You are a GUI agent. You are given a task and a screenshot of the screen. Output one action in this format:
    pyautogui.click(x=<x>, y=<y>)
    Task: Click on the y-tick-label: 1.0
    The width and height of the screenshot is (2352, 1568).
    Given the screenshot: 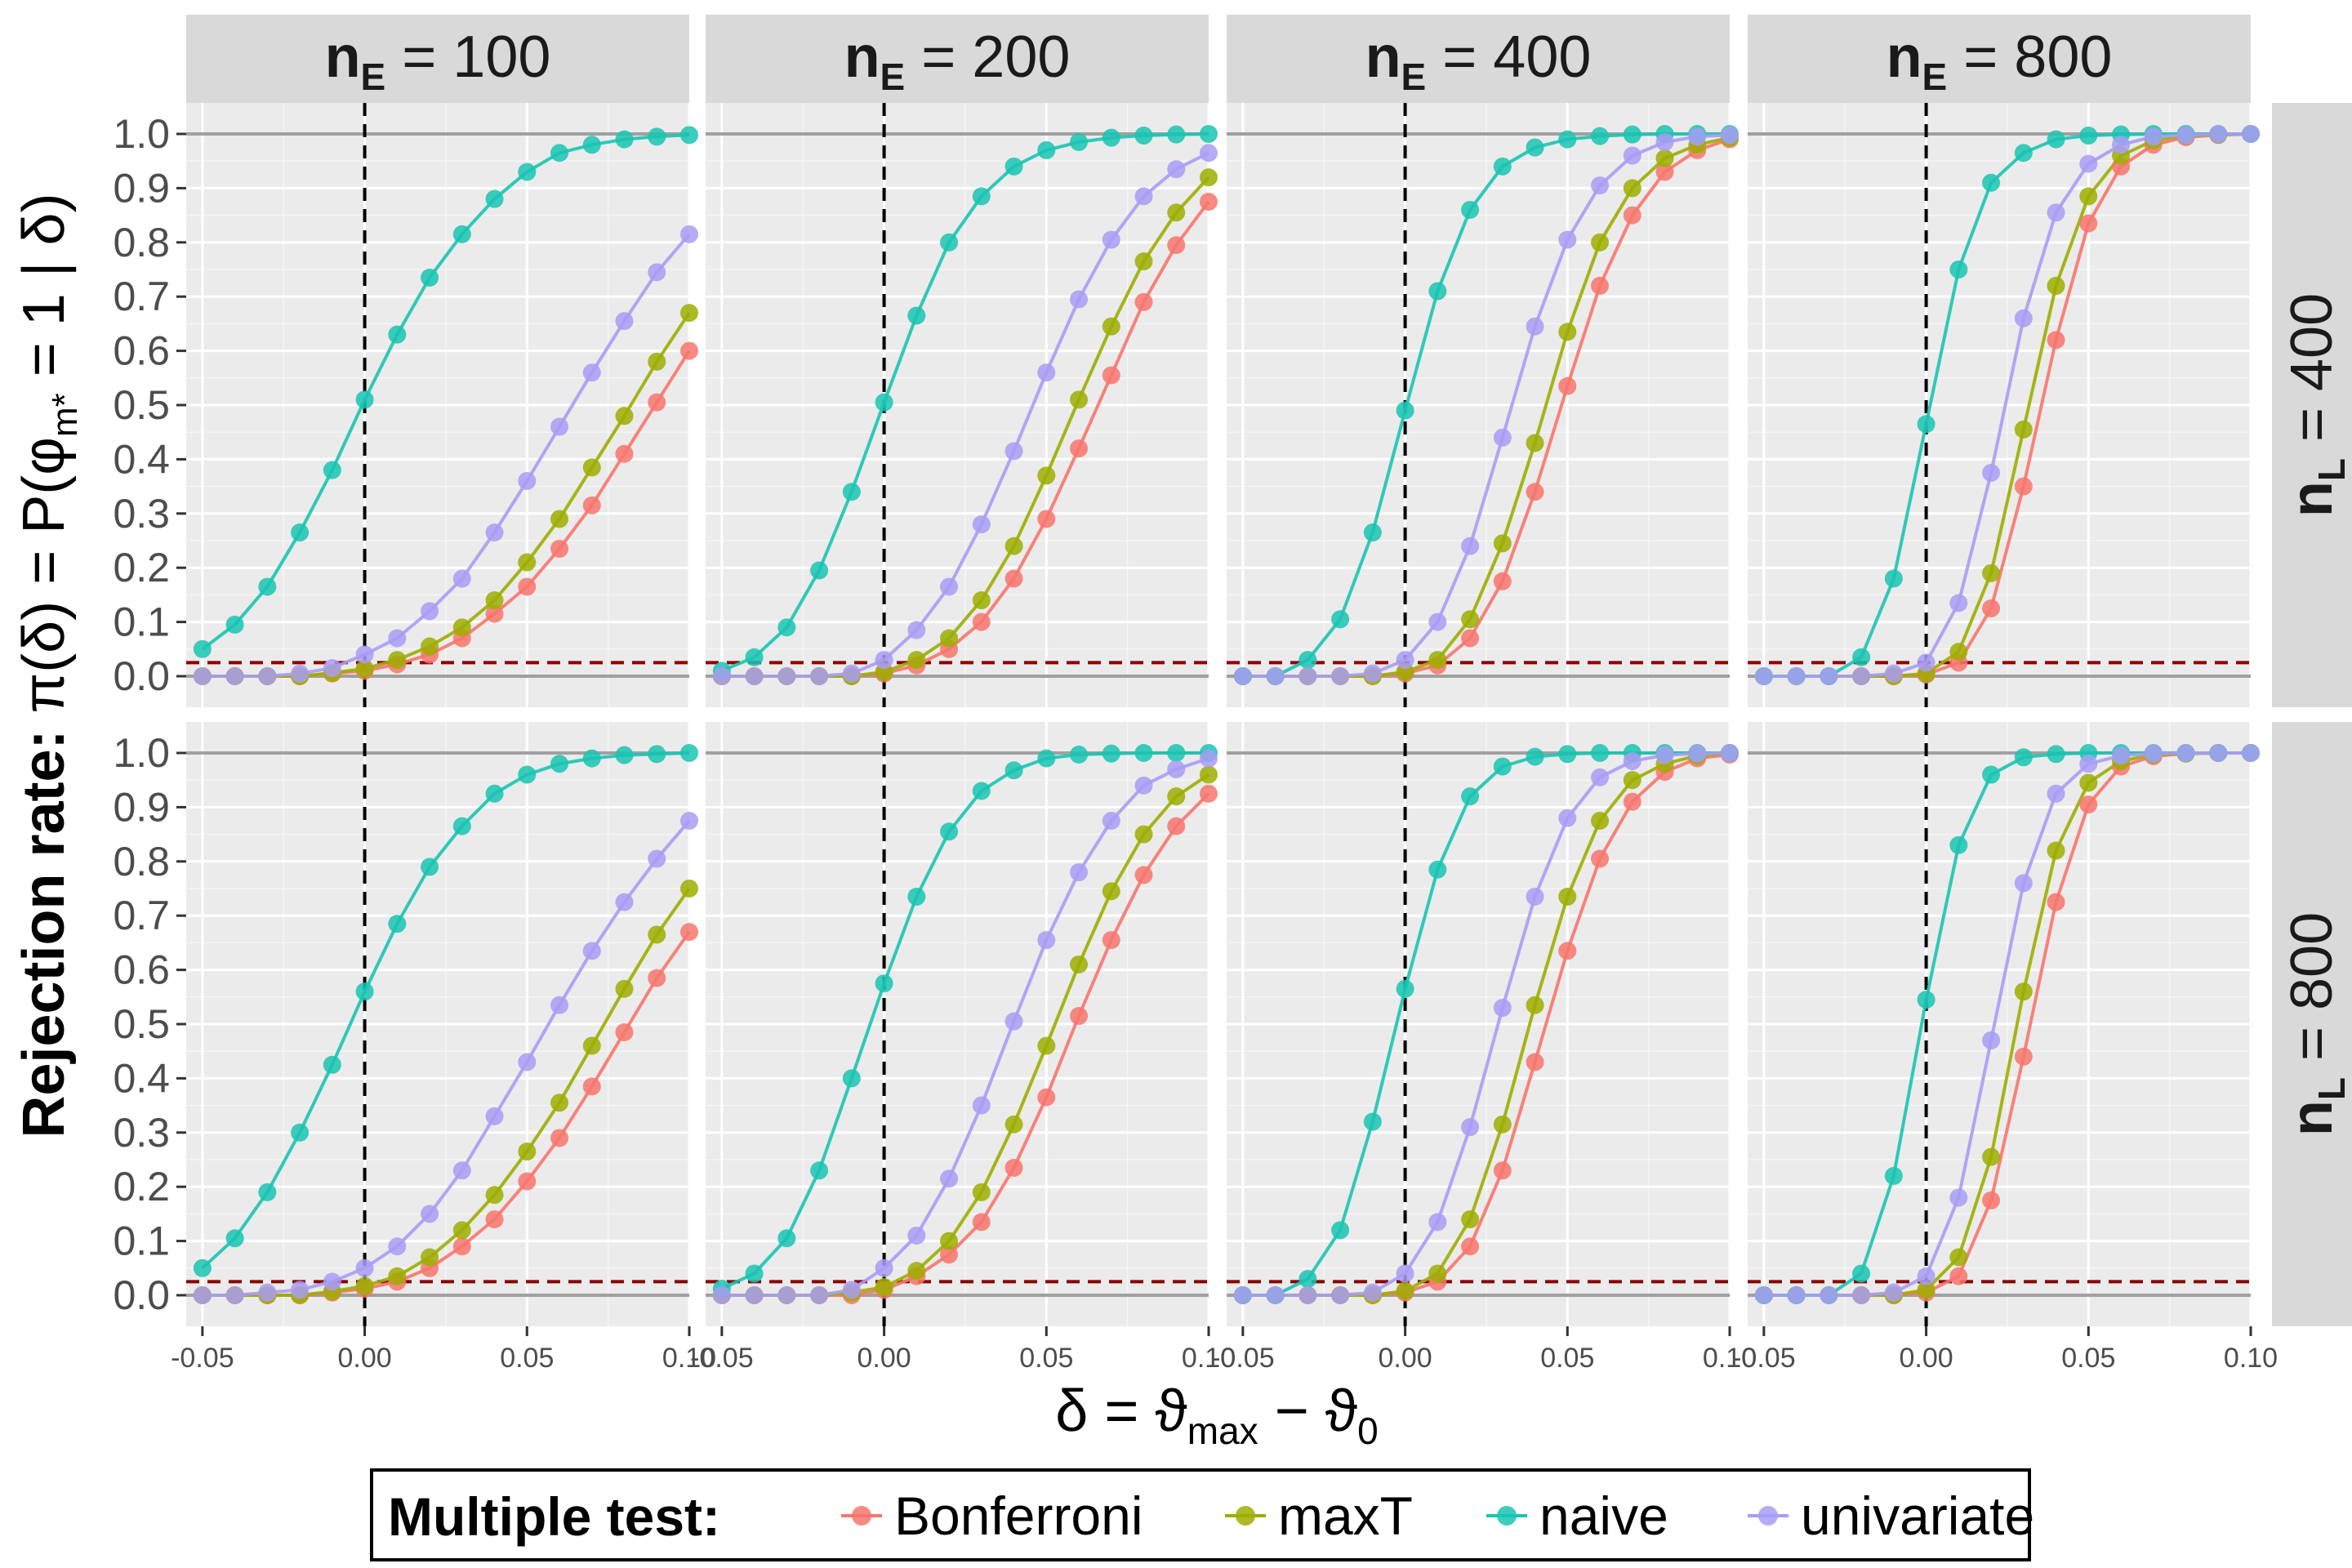 What is the action you would take?
    pyautogui.click(x=141, y=753)
    